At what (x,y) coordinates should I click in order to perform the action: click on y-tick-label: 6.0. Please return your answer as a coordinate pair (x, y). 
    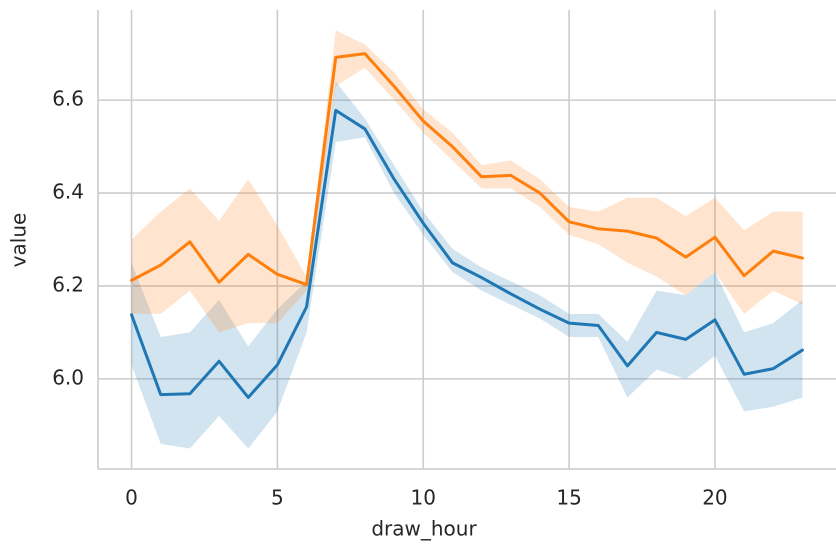
    Looking at the image, I should click on (68, 377).